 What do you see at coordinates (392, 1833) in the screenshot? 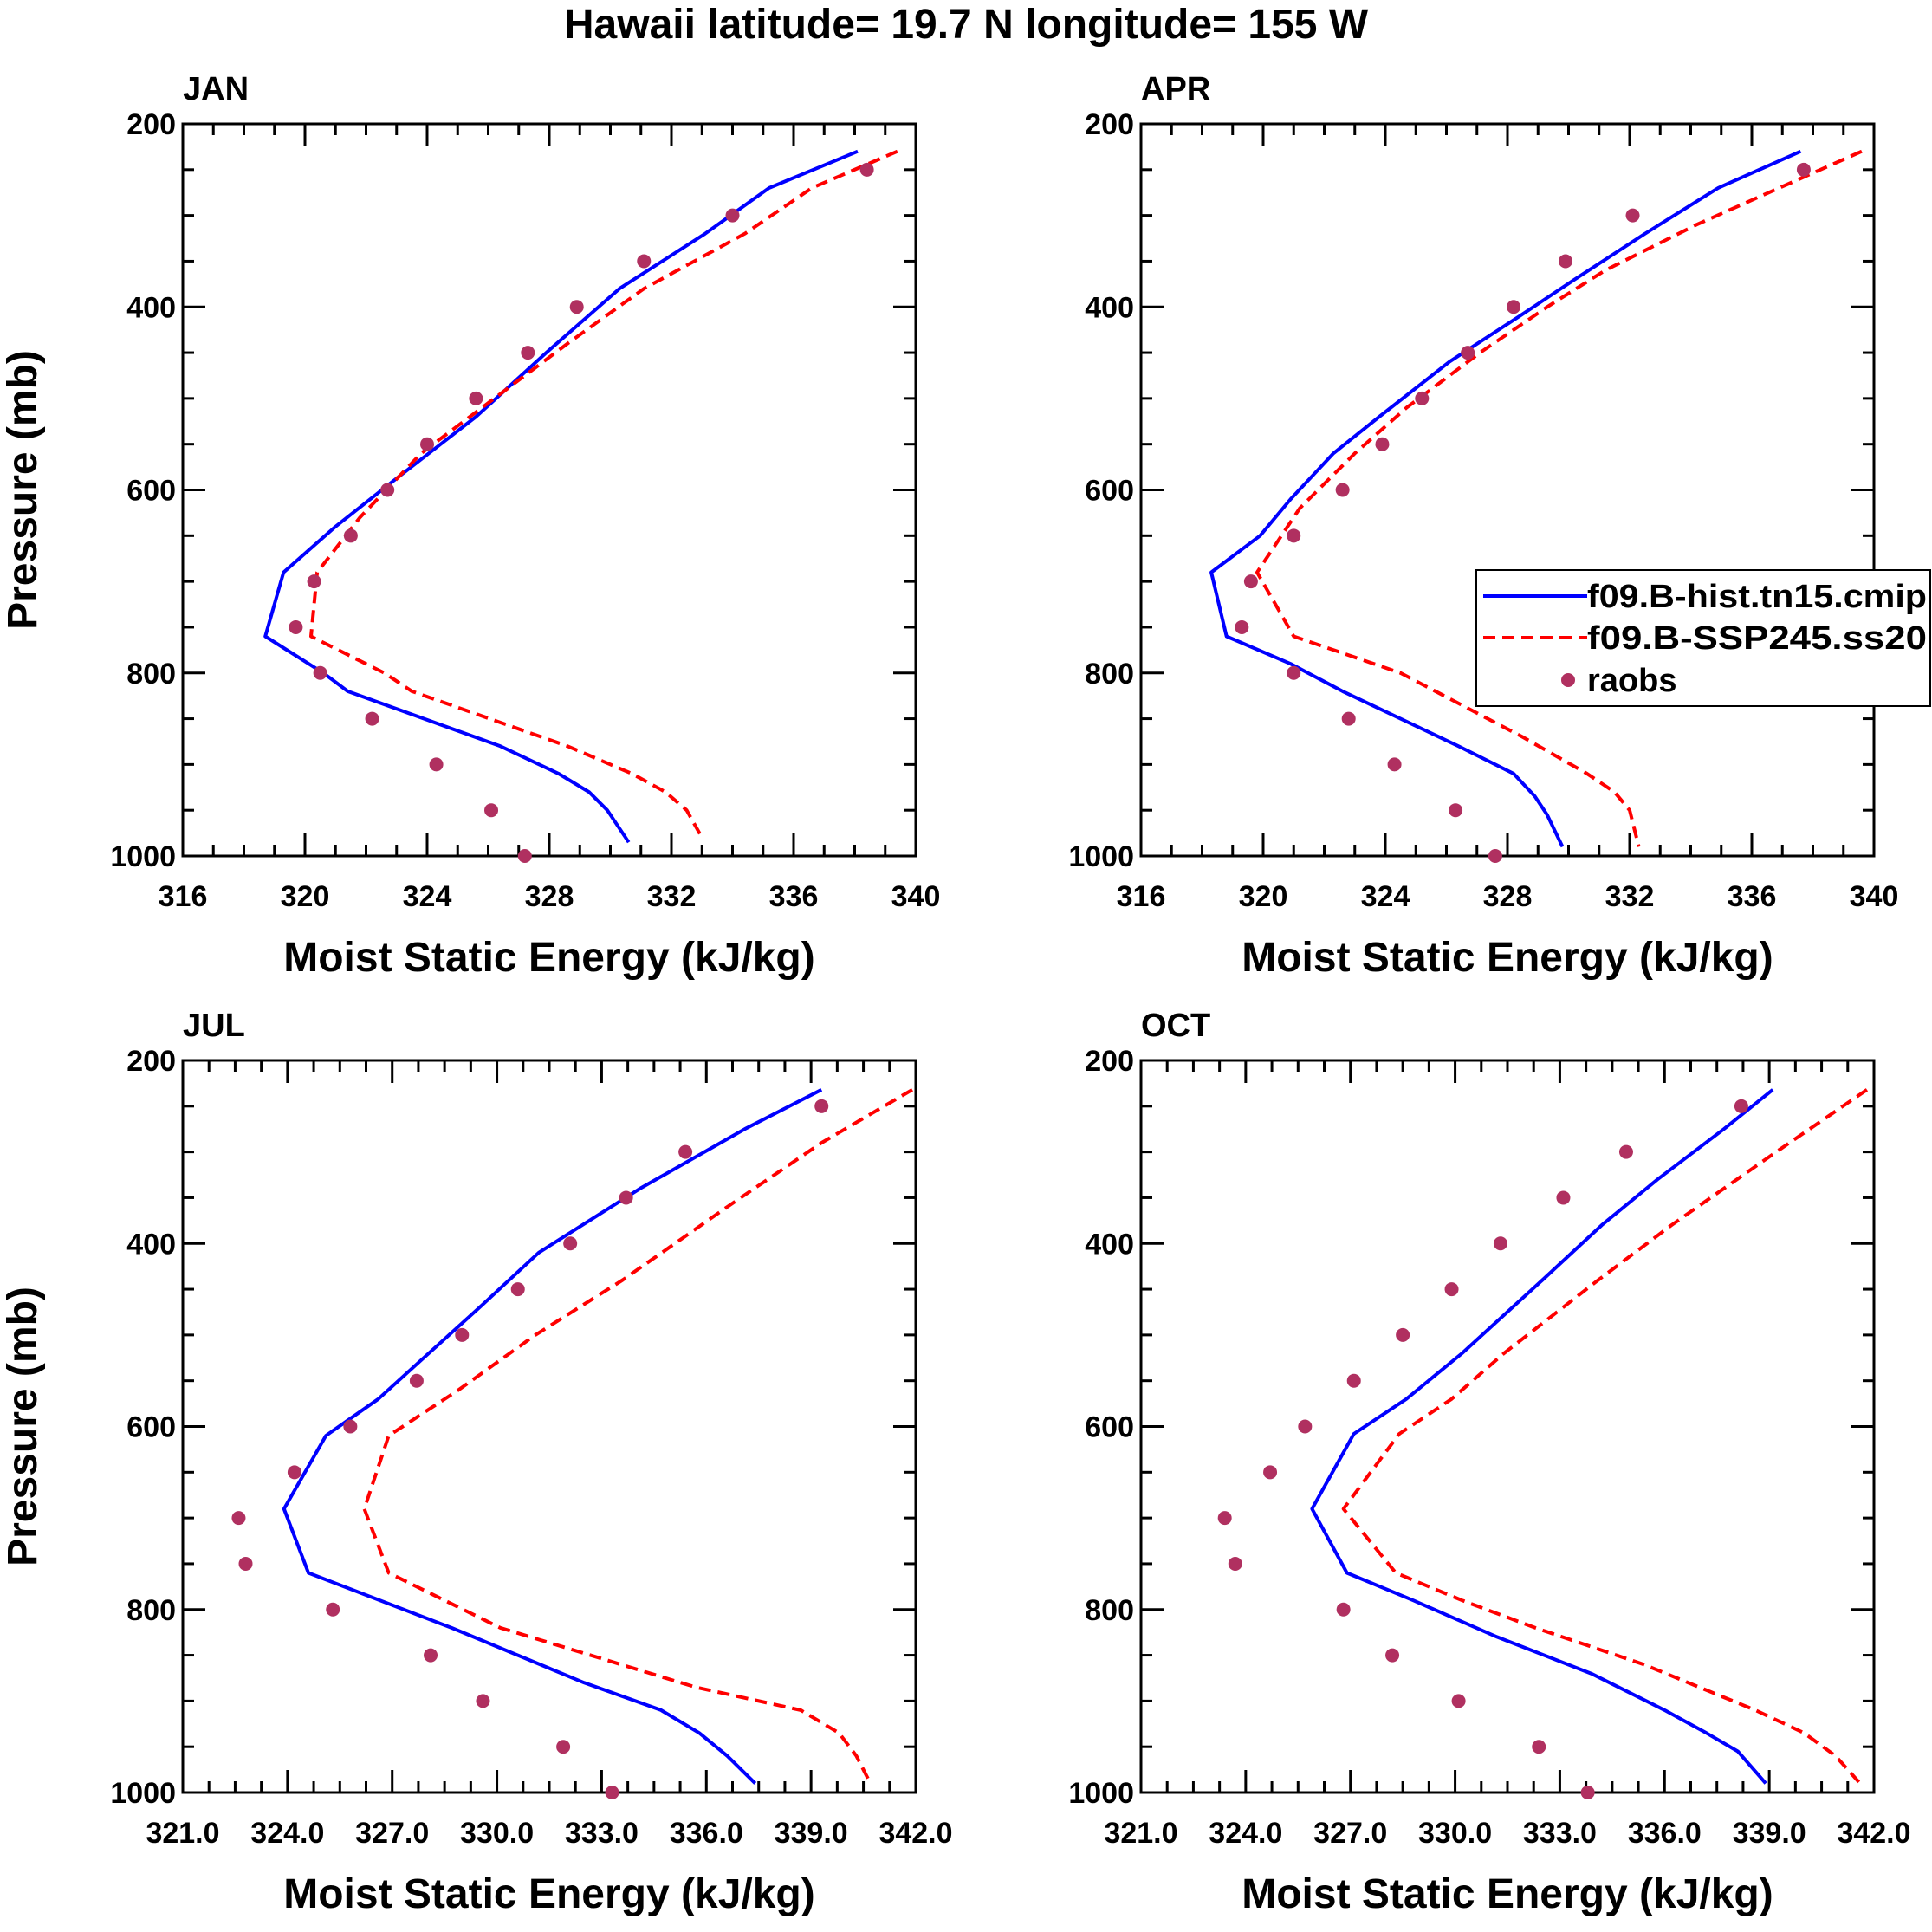
I see `x-tick-label: 327.0` at bounding box center [392, 1833].